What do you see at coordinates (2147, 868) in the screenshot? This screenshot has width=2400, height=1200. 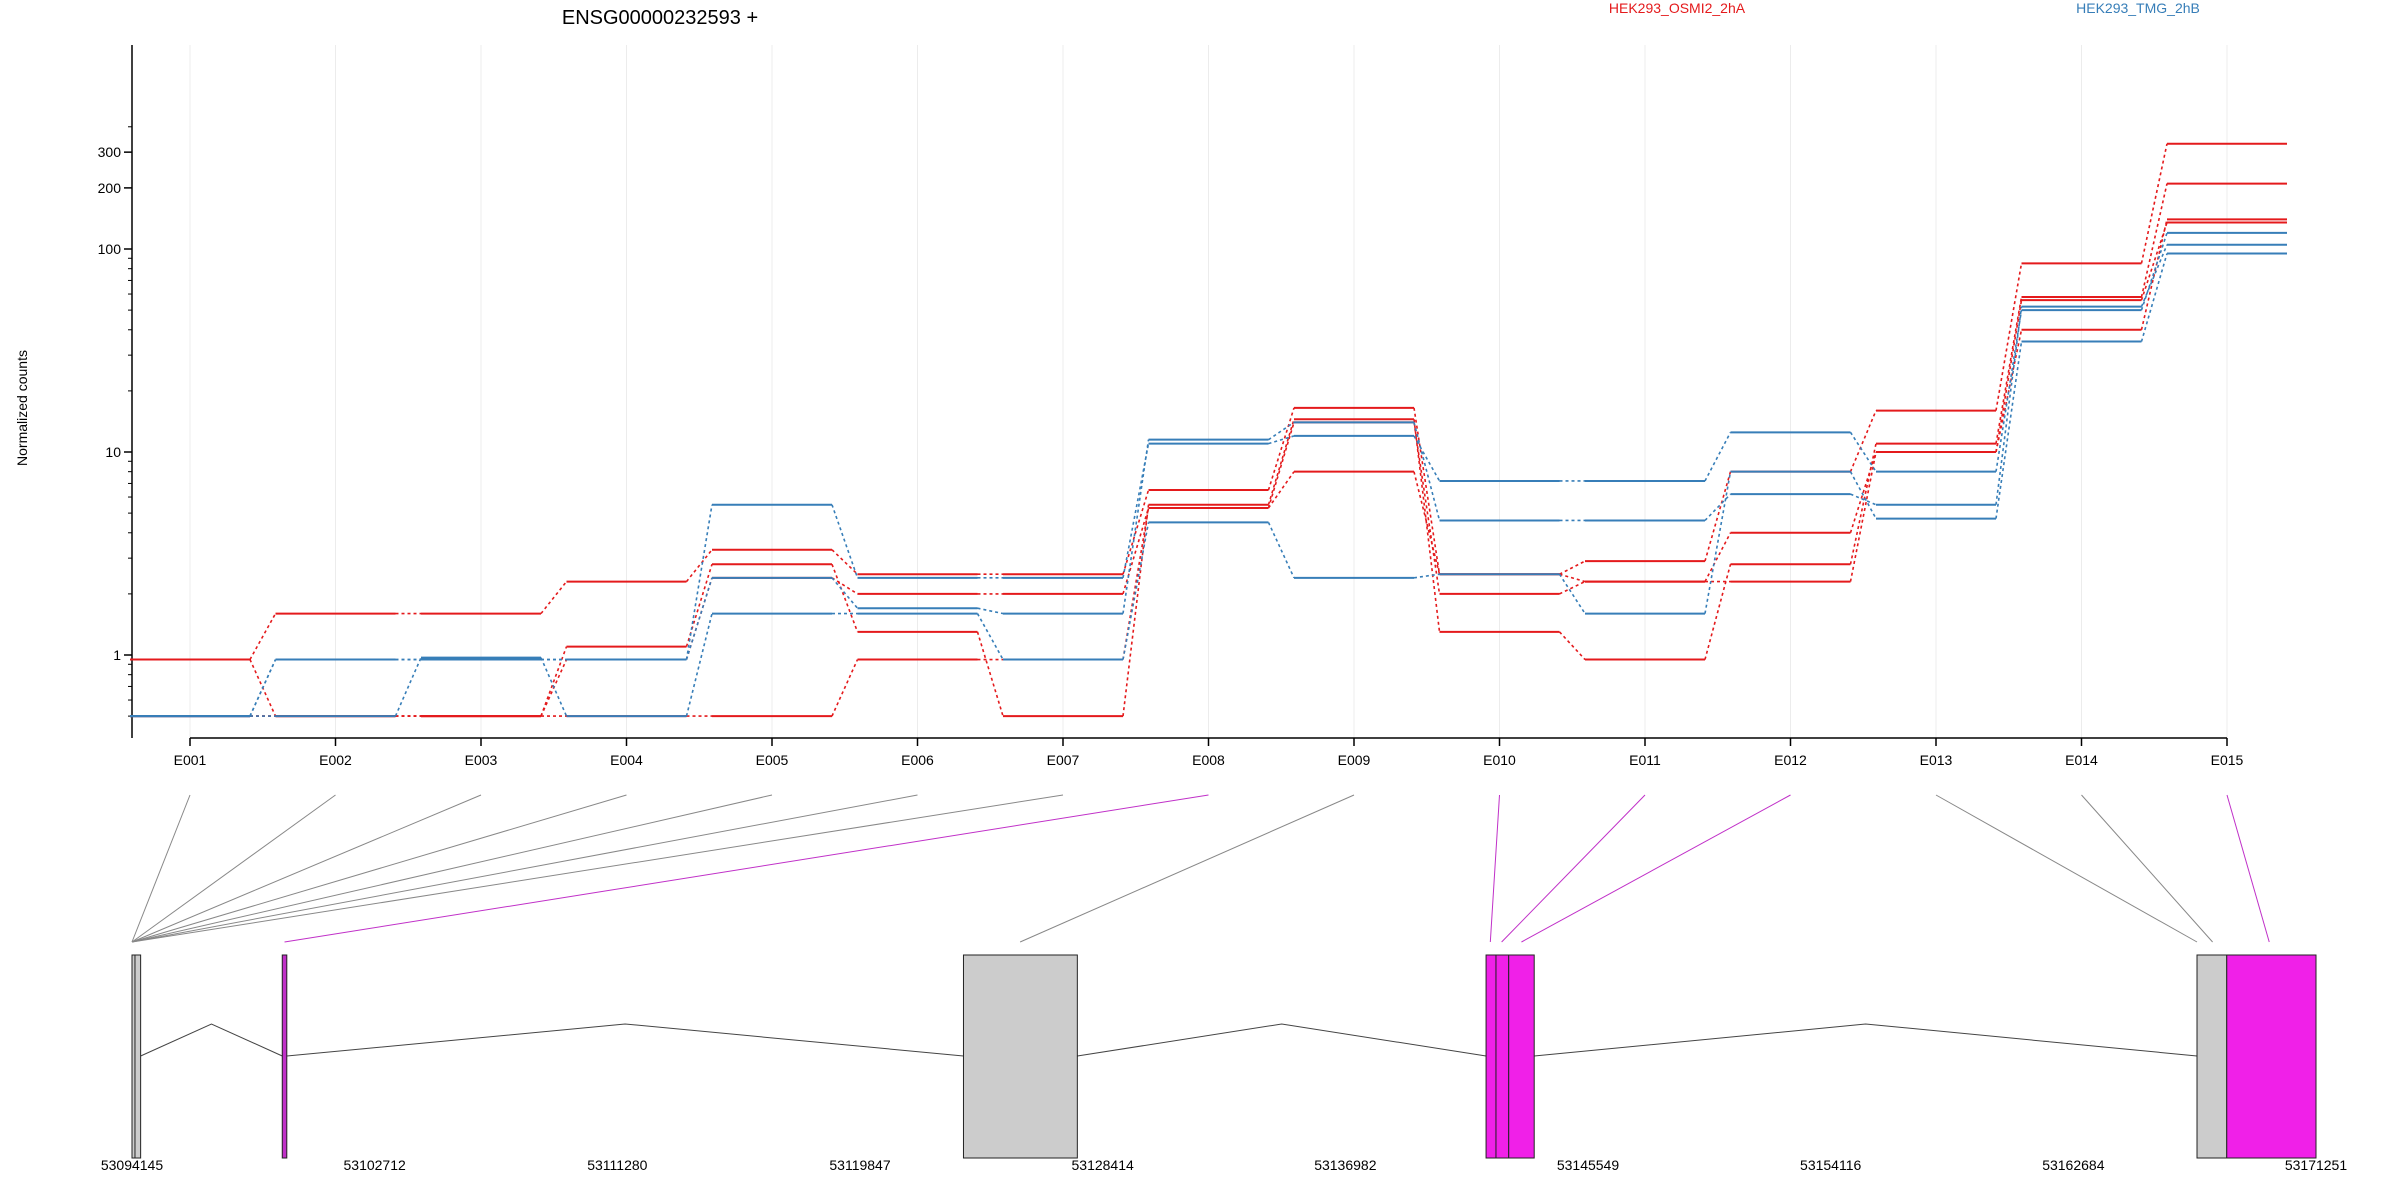 I see `link-e014` at bounding box center [2147, 868].